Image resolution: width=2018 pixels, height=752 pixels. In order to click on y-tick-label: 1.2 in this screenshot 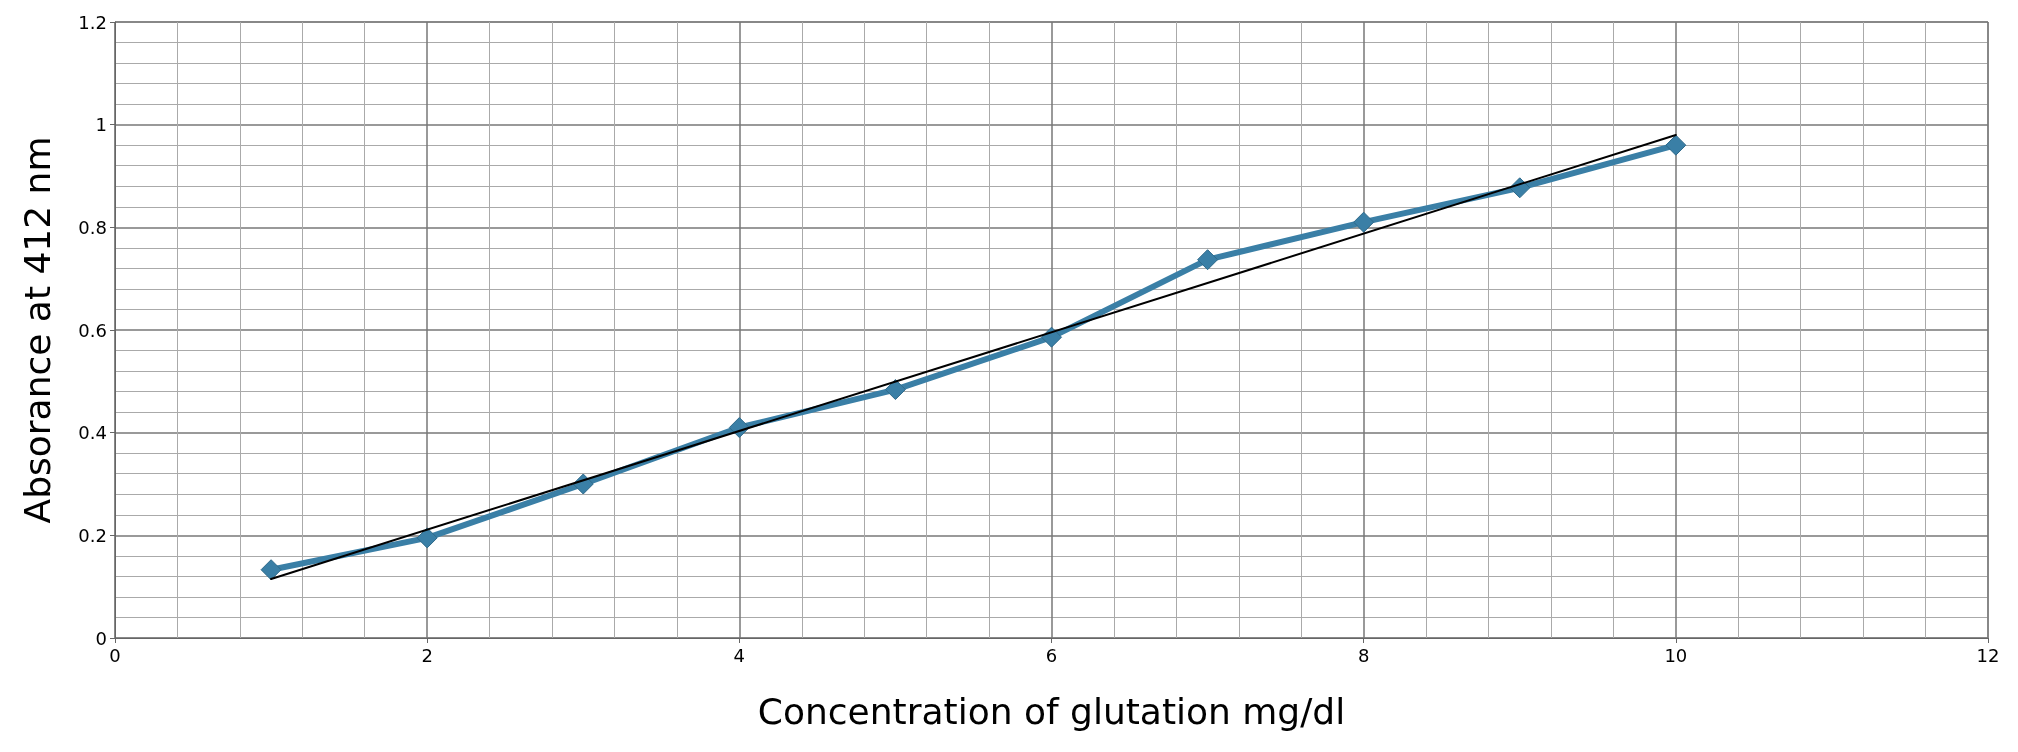, I will do `click(92, 22)`.